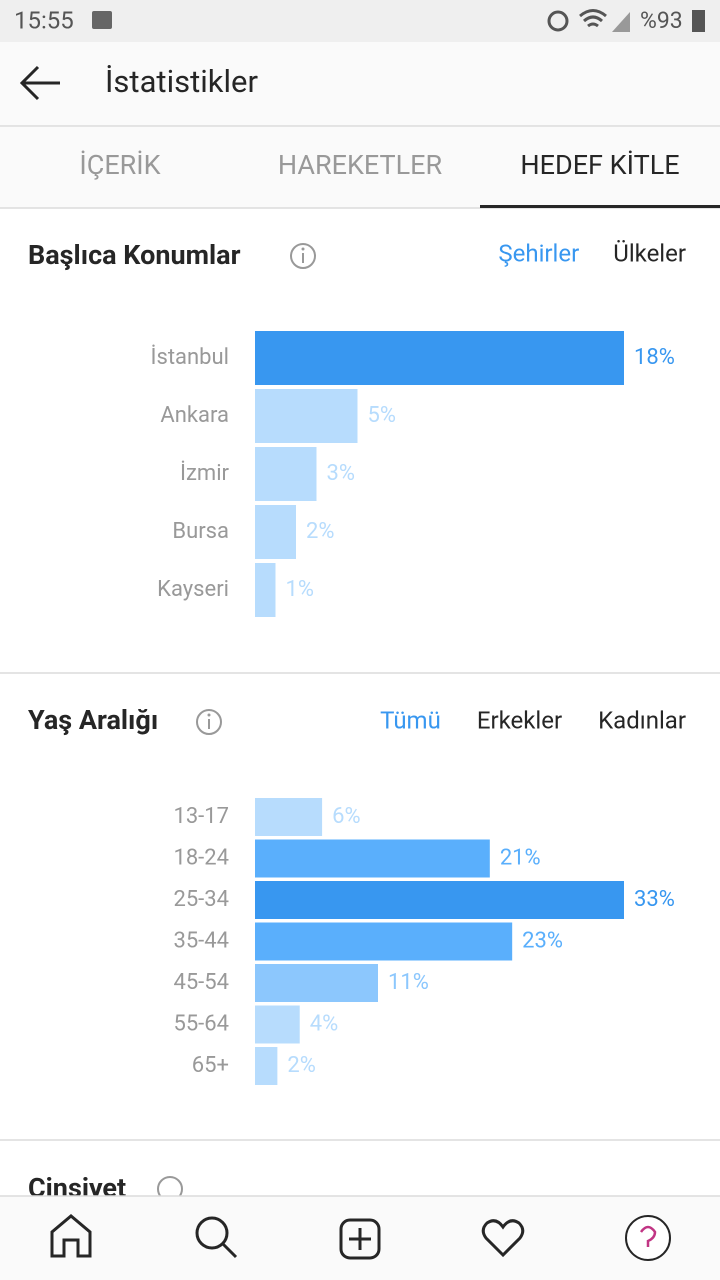 The height and width of the screenshot is (1280, 720). What do you see at coordinates (71, 1236) in the screenshot?
I see `home-button` at bounding box center [71, 1236].